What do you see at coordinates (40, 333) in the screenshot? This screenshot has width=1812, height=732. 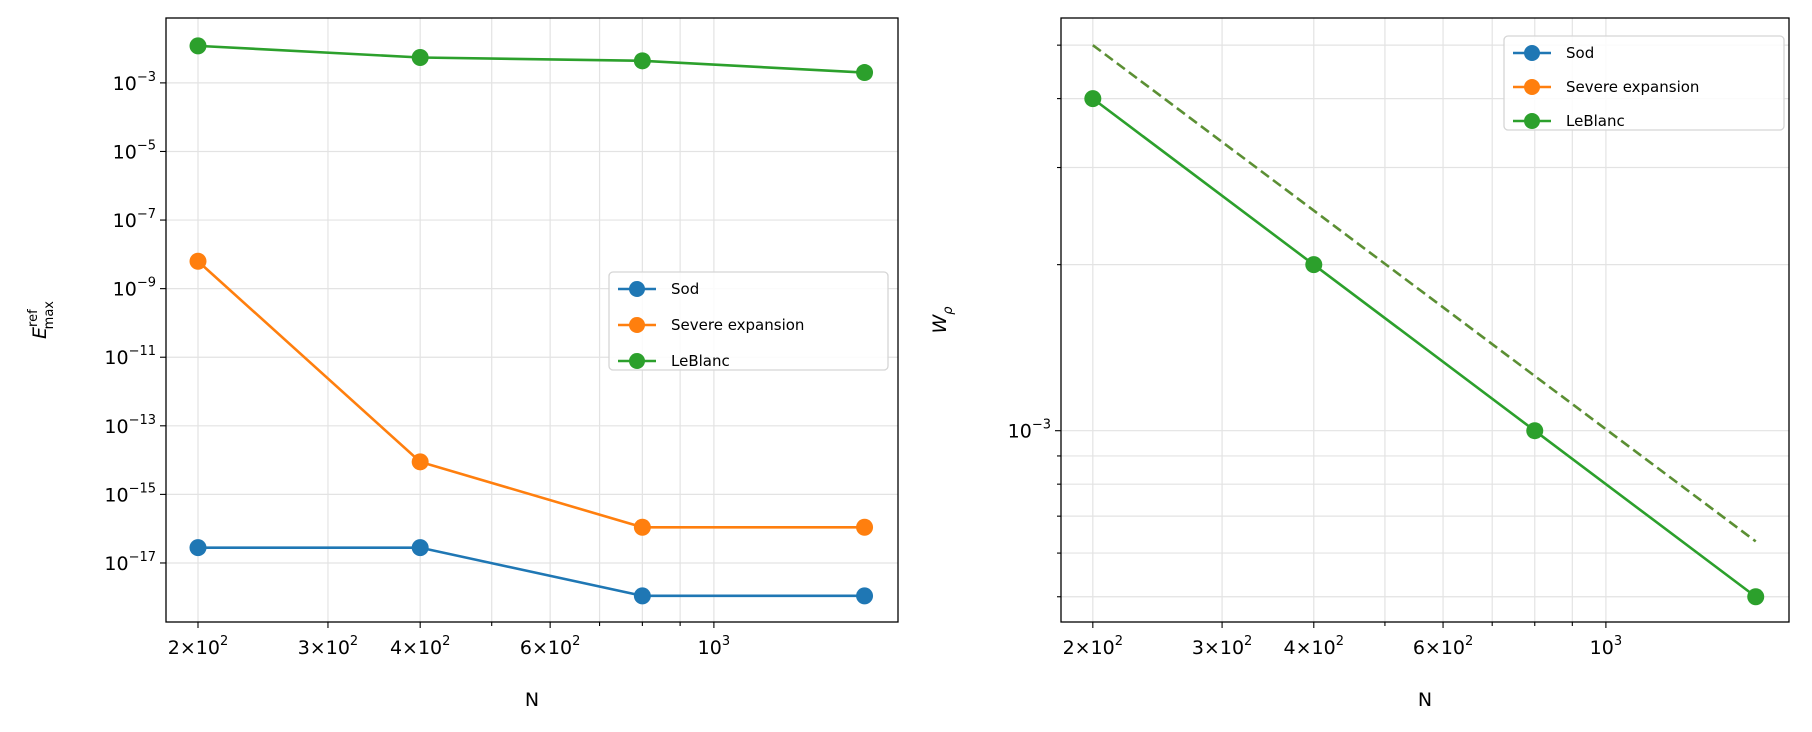 I see `y-label-base: E` at bounding box center [40, 333].